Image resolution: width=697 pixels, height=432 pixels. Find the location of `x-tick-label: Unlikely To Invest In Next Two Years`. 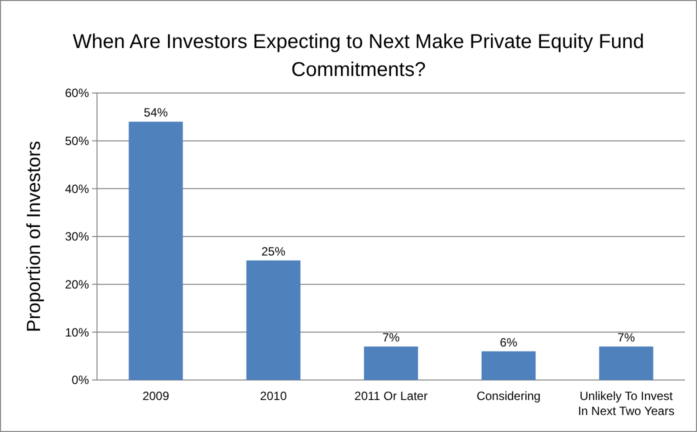

x-tick-label: Unlikely To Invest In Next Two Years is located at coordinates (626, 403).